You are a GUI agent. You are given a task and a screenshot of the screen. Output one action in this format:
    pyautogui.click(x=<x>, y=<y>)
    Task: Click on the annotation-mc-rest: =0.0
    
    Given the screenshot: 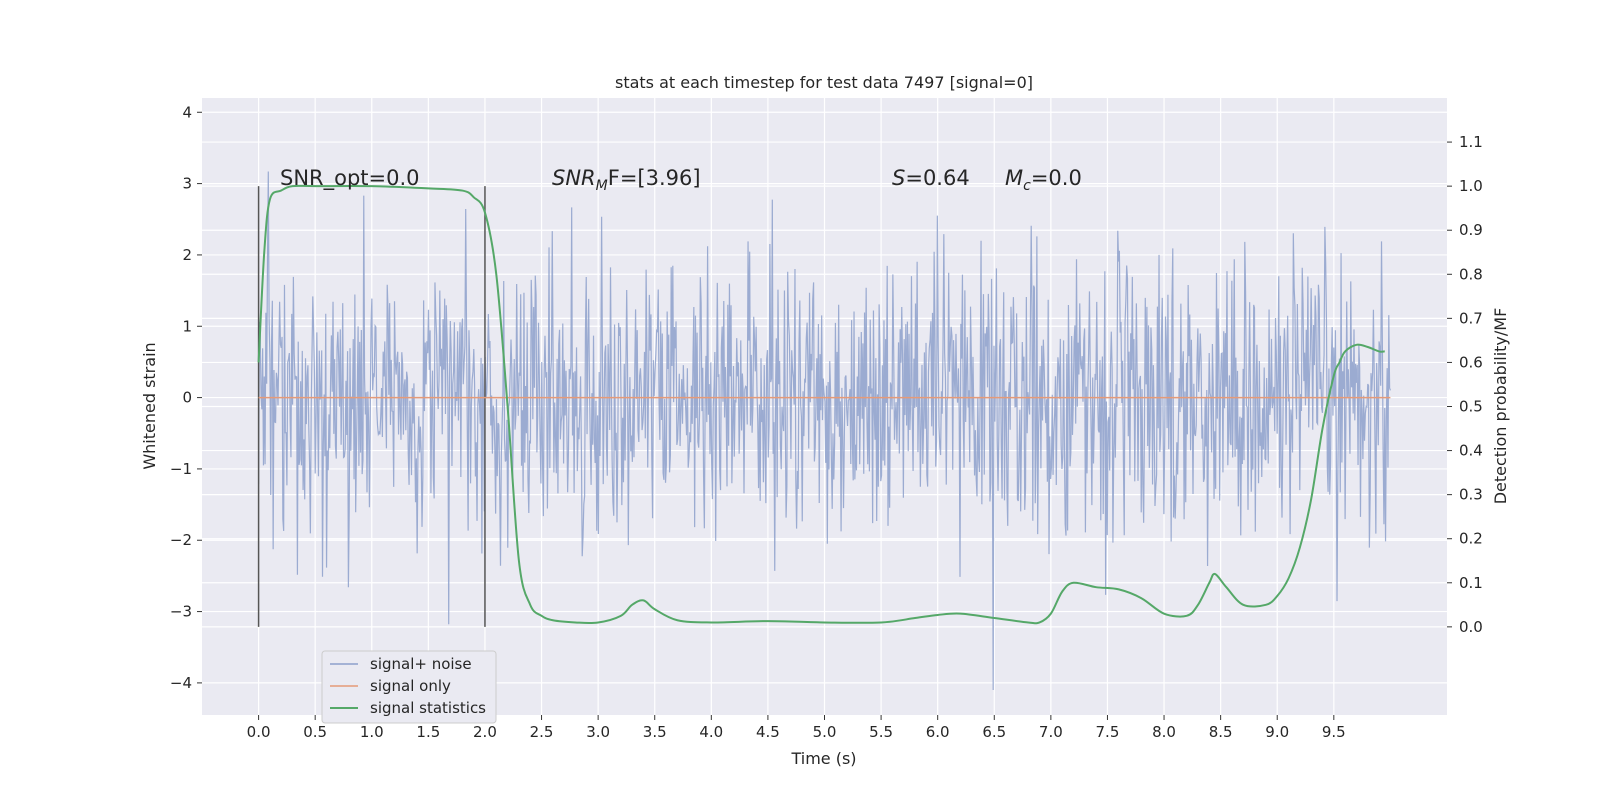 What is the action you would take?
    pyautogui.click(x=1056, y=178)
    